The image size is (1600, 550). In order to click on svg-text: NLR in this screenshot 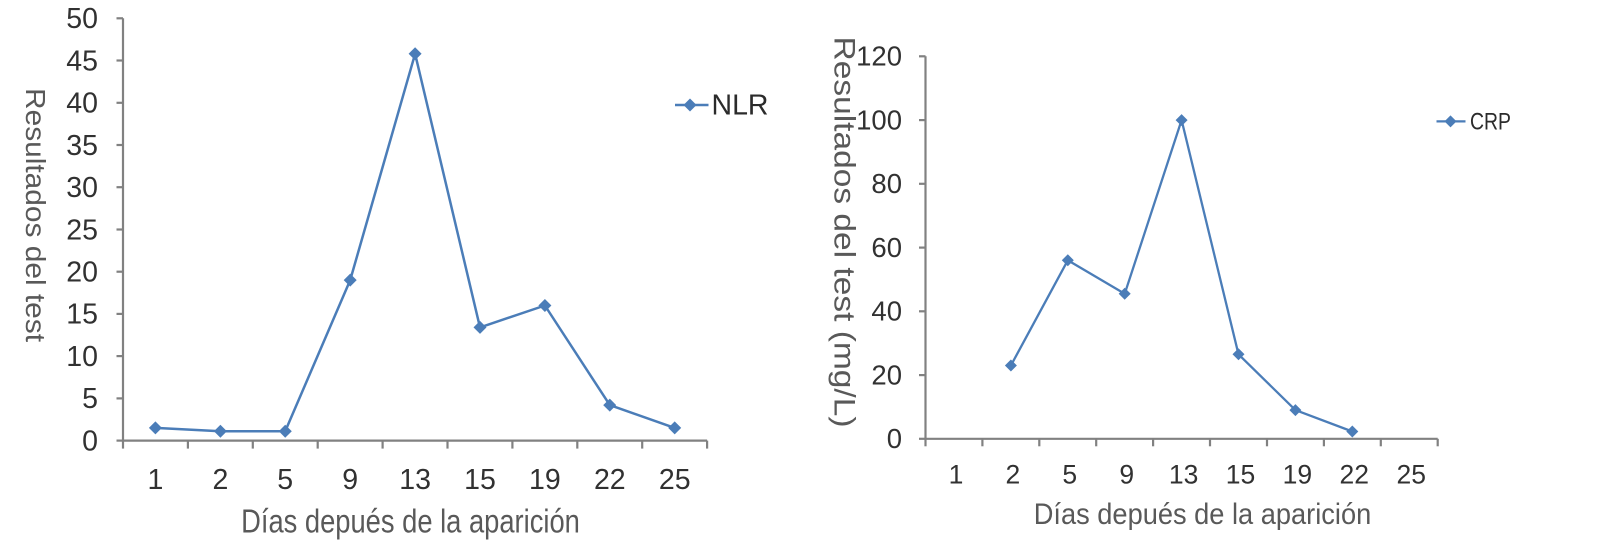, I will do `click(740, 105)`.